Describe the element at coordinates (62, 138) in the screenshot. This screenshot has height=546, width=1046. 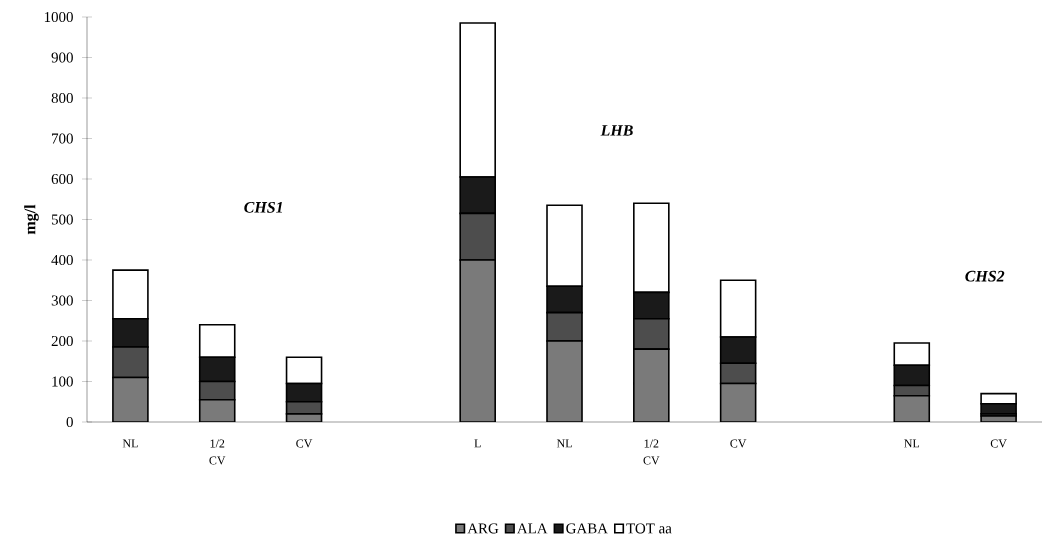
I see `y-tick-label: 700` at that location.